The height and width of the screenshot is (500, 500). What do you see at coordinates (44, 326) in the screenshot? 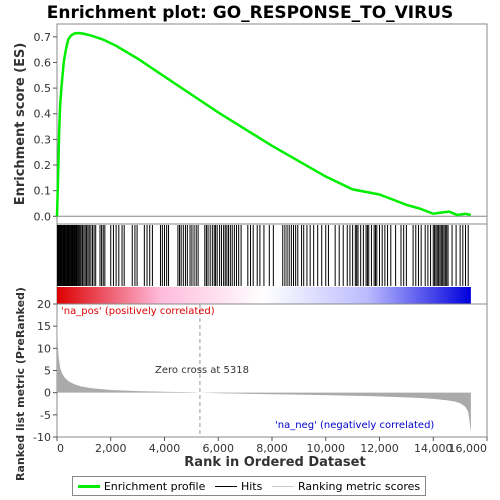
I see `metric-y-tick-label: 15` at bounding box center [44, 326].